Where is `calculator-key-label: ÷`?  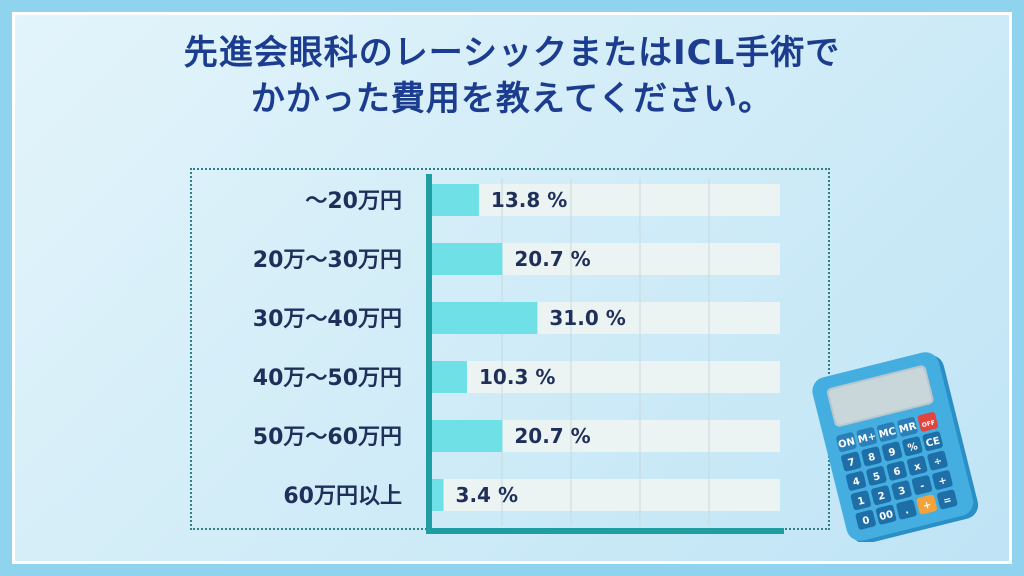
calculator-key-label: ÷ is located at coordinates (938, 462).